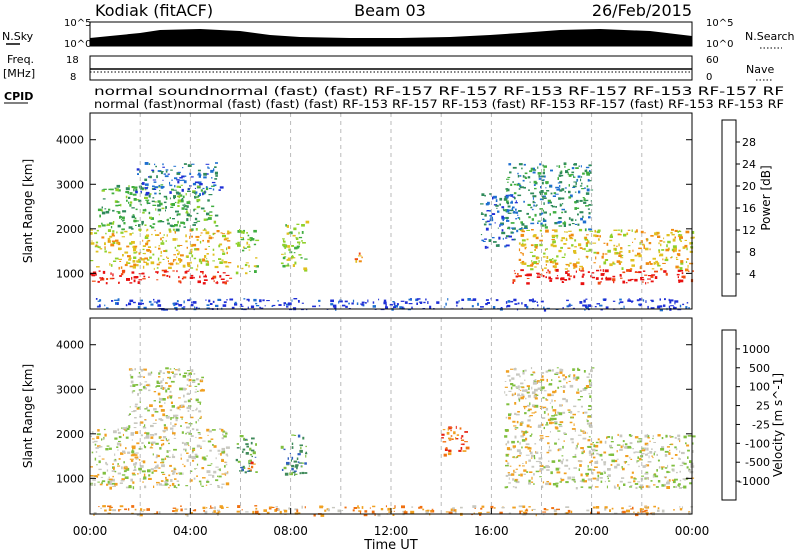 The height and width of the screenshot is (554, 800). What do you see at coordinates (190, 531) in the screenshot?
I see `x-tick-label: 04:00` at bounding box center [190, 531].